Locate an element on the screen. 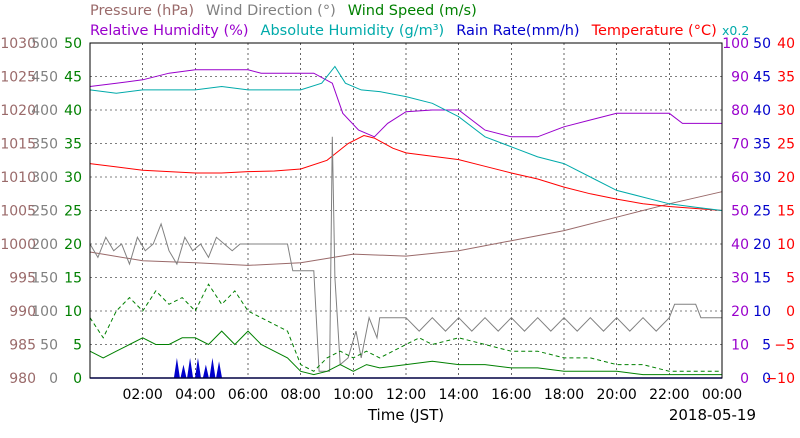  x-tick-label: 18:00 is located at coordinates (564, 395).